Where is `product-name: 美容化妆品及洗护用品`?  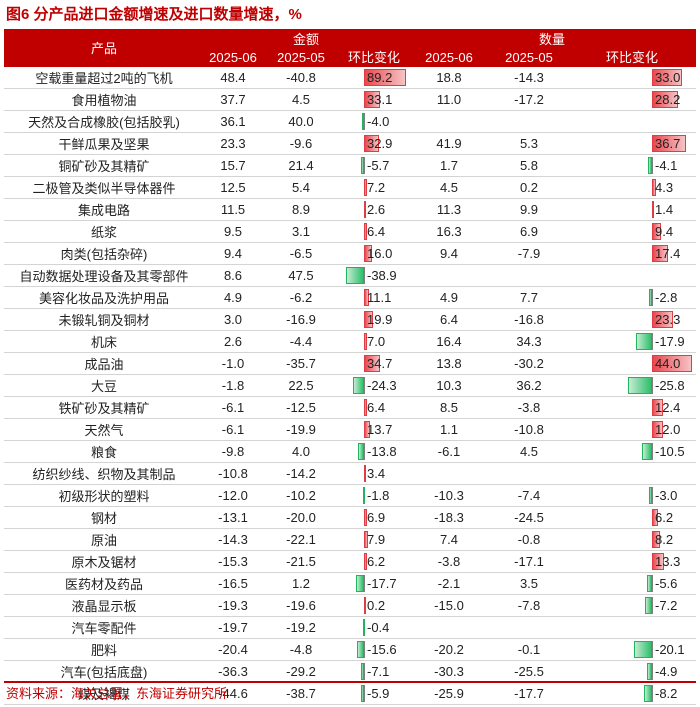
product-name: 美容化妆品及洗护用品 is located at coordinates (103, 298).